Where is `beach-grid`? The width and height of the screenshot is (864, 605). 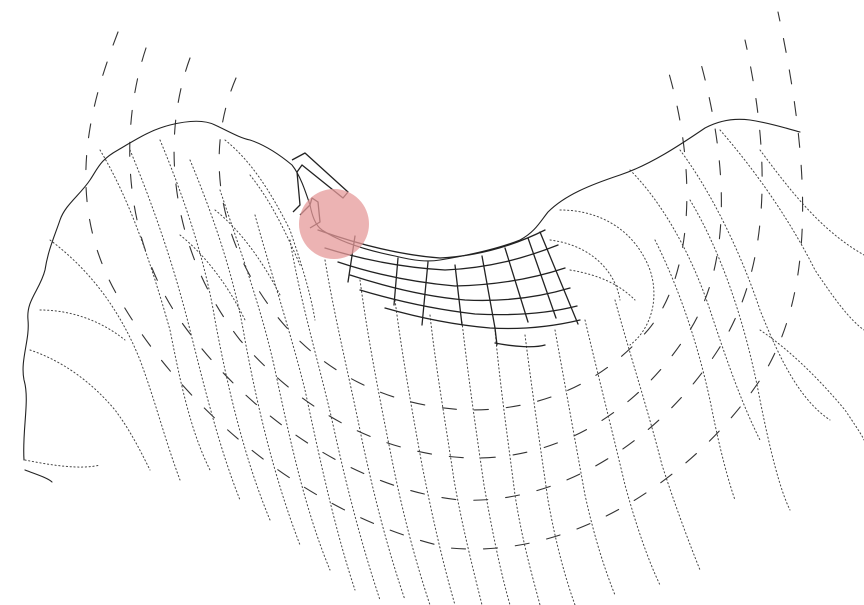 beach-grid is located at coordinates (449, 288).